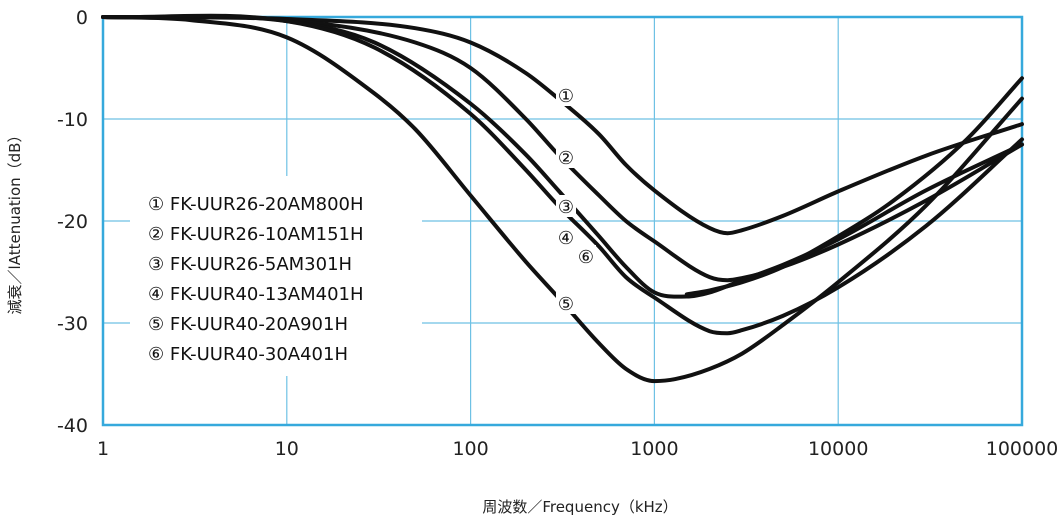  What do you see at coordinates (72, 426) in the screenshot?
I see `y-tick-label: -40` at bounding box center [72, 426].